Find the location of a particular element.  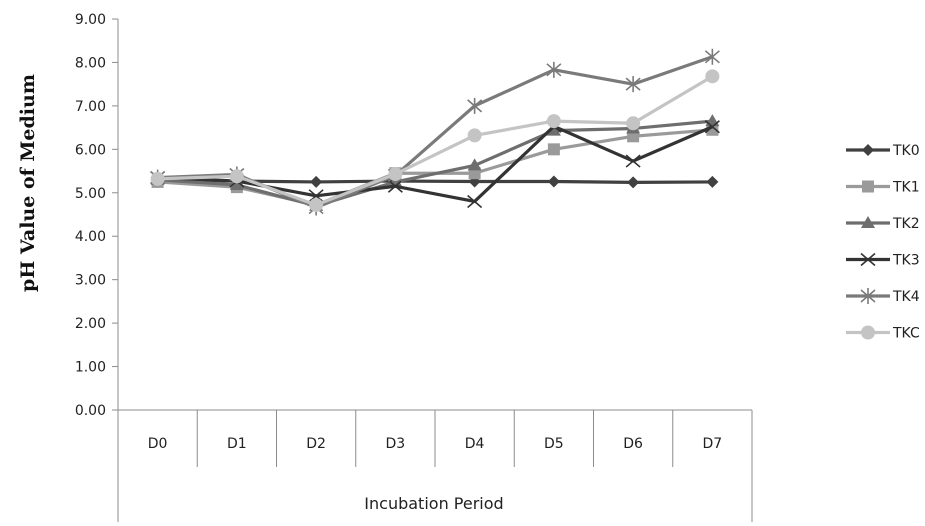

series-line-tk2 is located at coordinates (435, 163).